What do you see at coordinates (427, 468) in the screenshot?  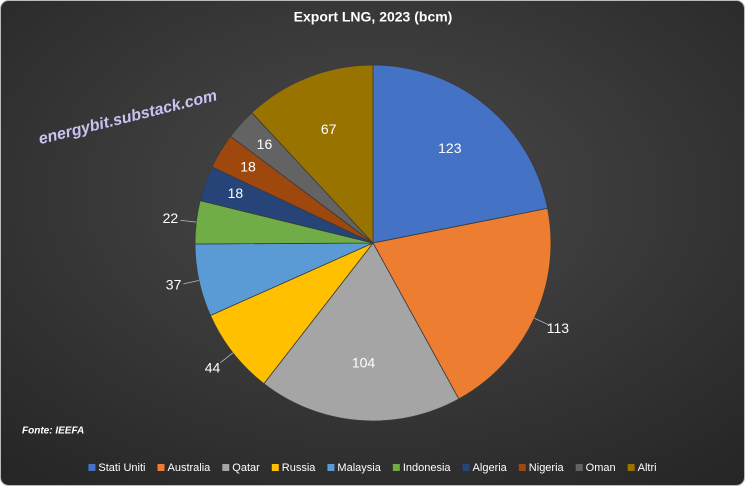 I see `legend-label: Indonesia` at bounding box center [427, 468].